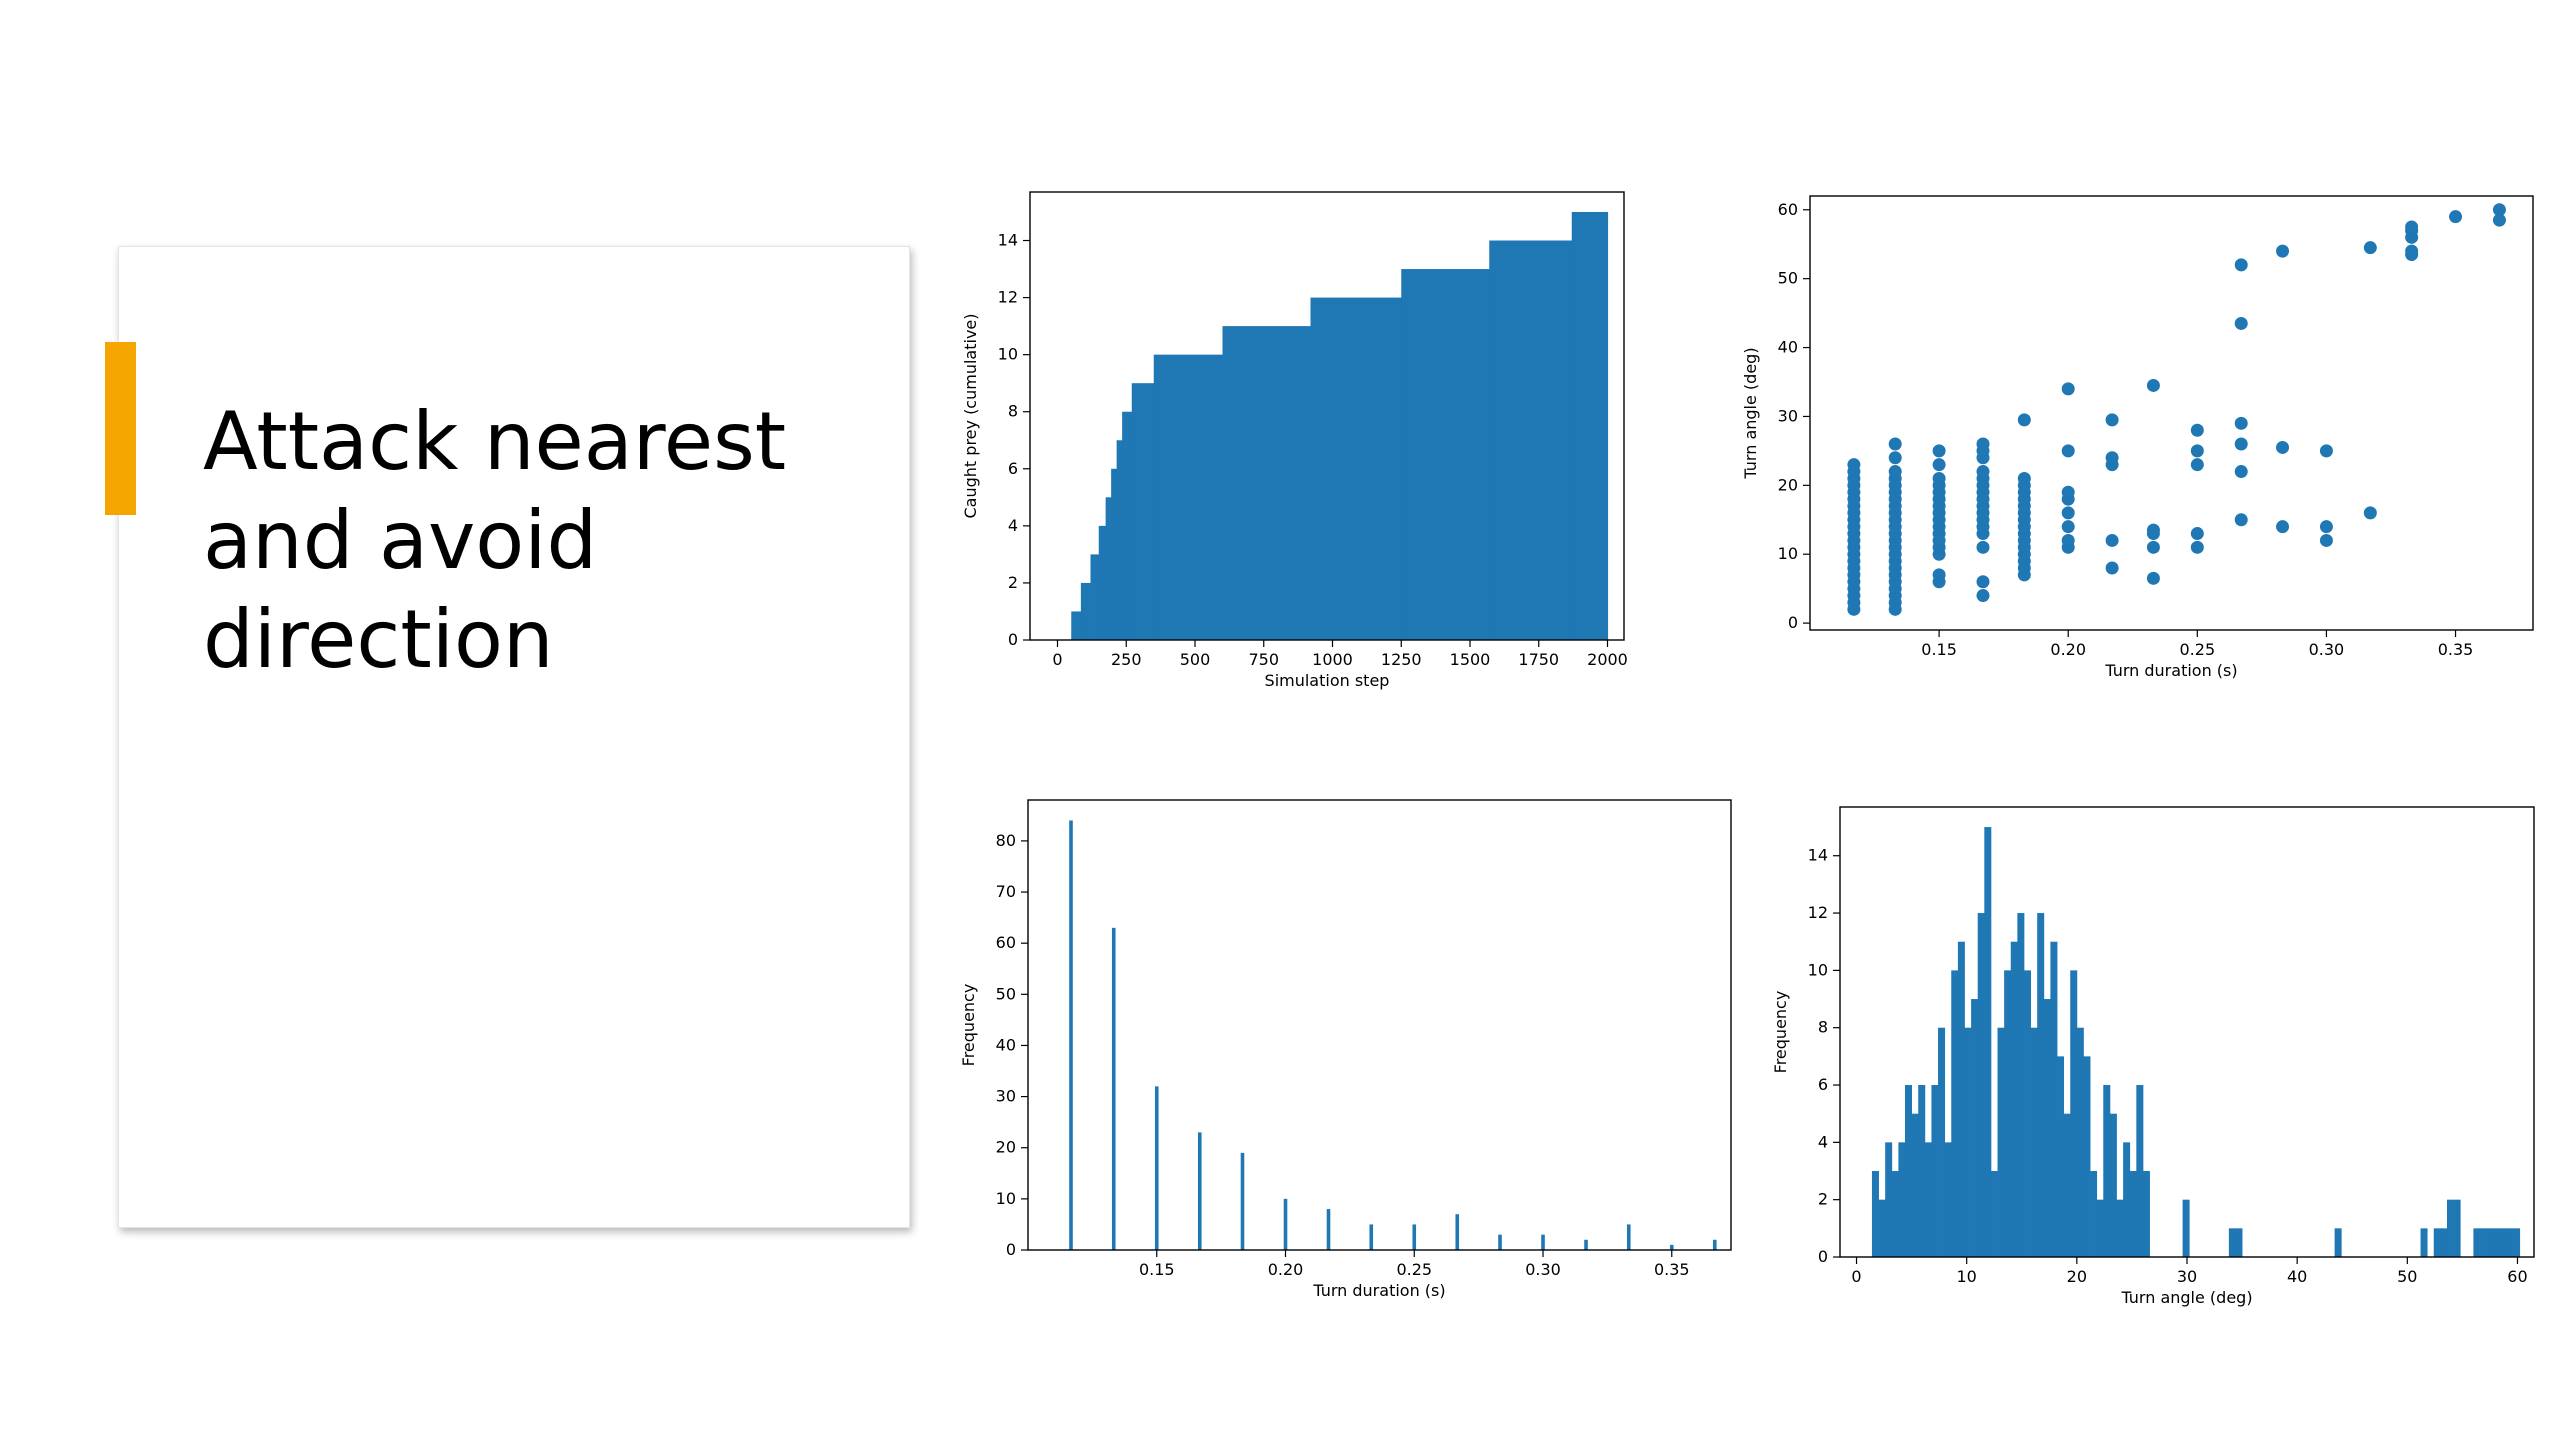 The image size is (2560, 1440). I want to click on x-axis-label: Turn angle (deg), so click(2186, 1297).